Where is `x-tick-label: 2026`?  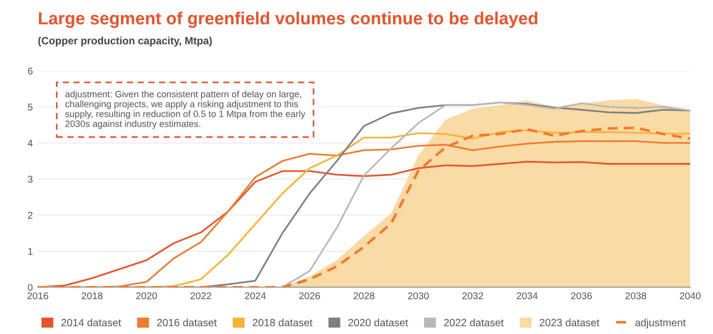 x-tick-label: 2026 is located at coordinates (309, 296).